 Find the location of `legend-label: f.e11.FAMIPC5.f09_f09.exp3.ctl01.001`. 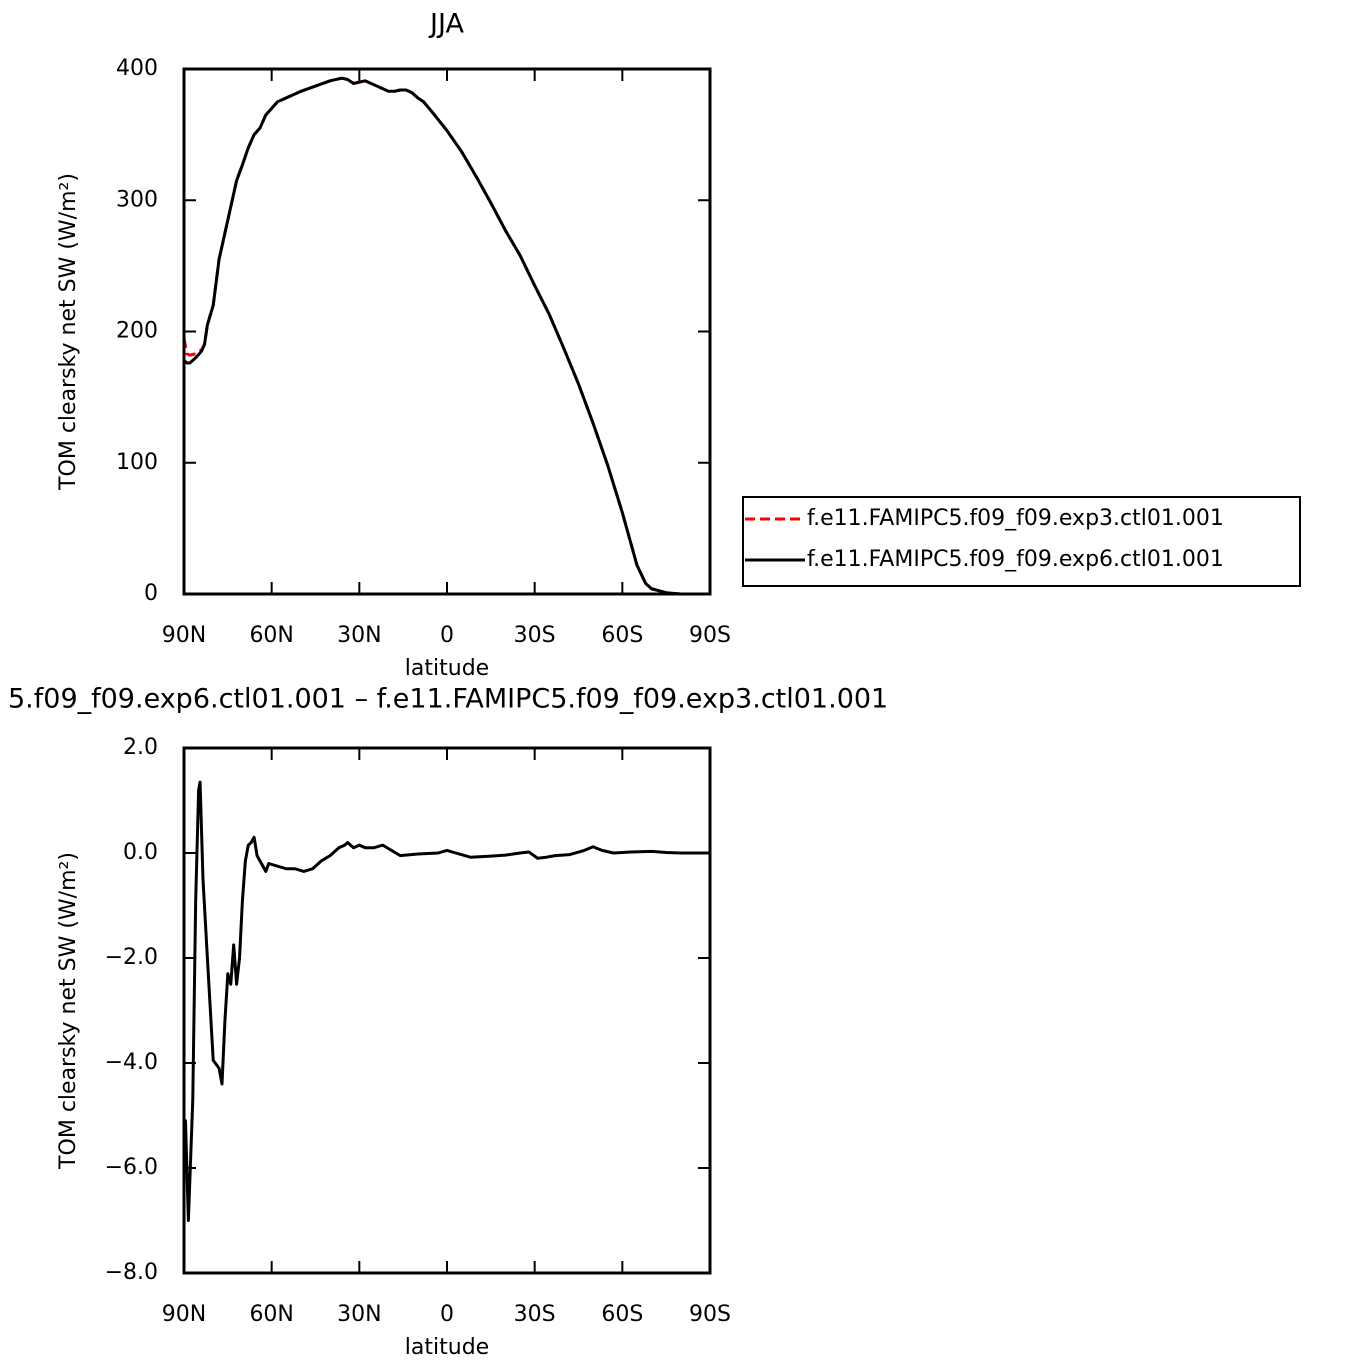

legend-label: f.e11.FAMIPC5.f09_f09.exp3.ctl01.001 is located at coordinates (1015, 518).